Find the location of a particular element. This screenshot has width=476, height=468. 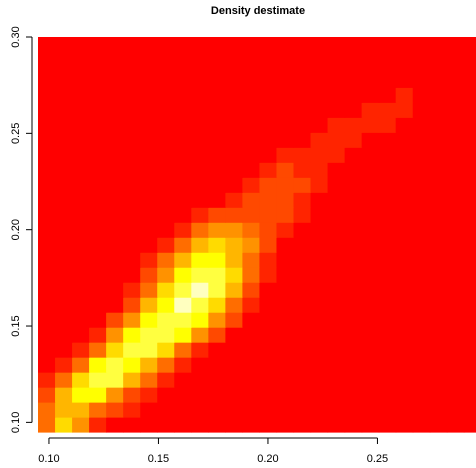

y-axis: 0.10 0.15 0.20 0.25 0.30 is located at coordinates (21, 229).